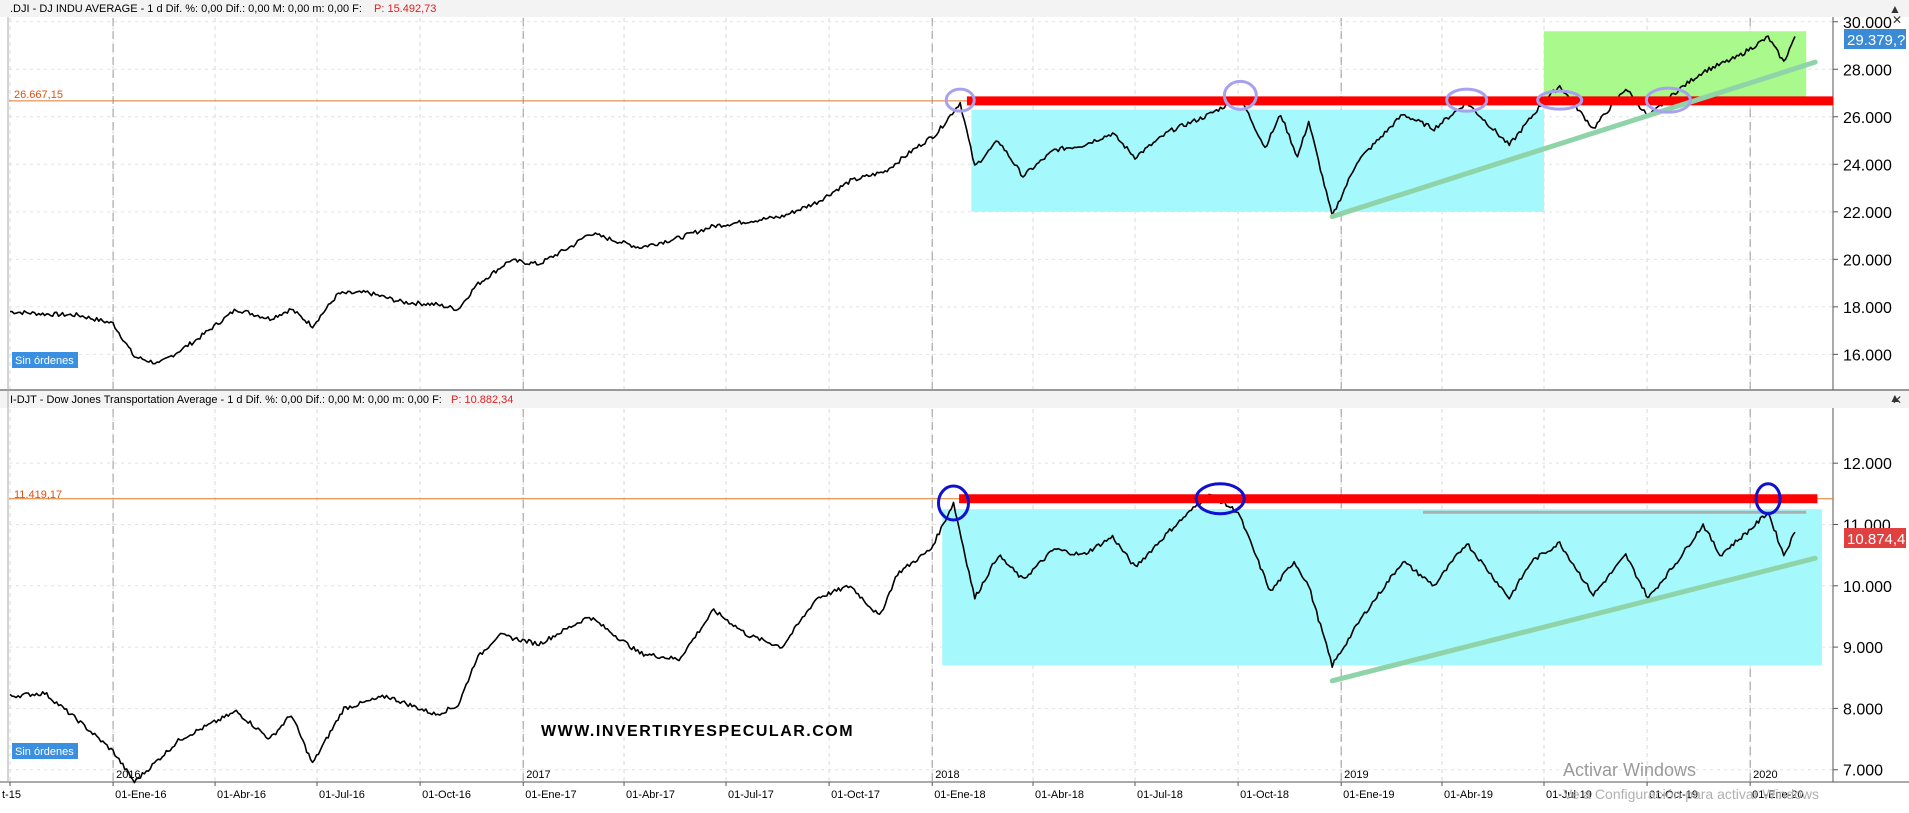 This screenshot has height=813, width=1909. I want to click on x-tick-label: 01-Ene-17, so click(550, 795).